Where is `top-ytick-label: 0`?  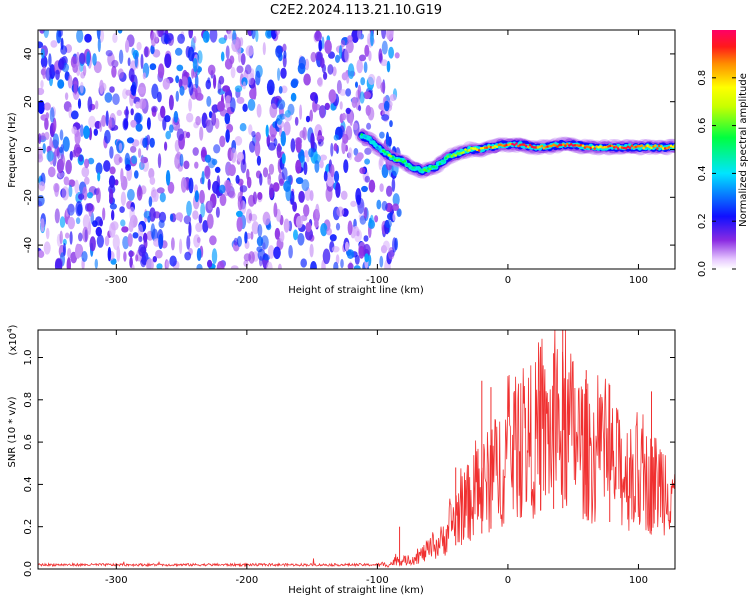 top-ytick-label: 0 is located at coordinates (28, 149).